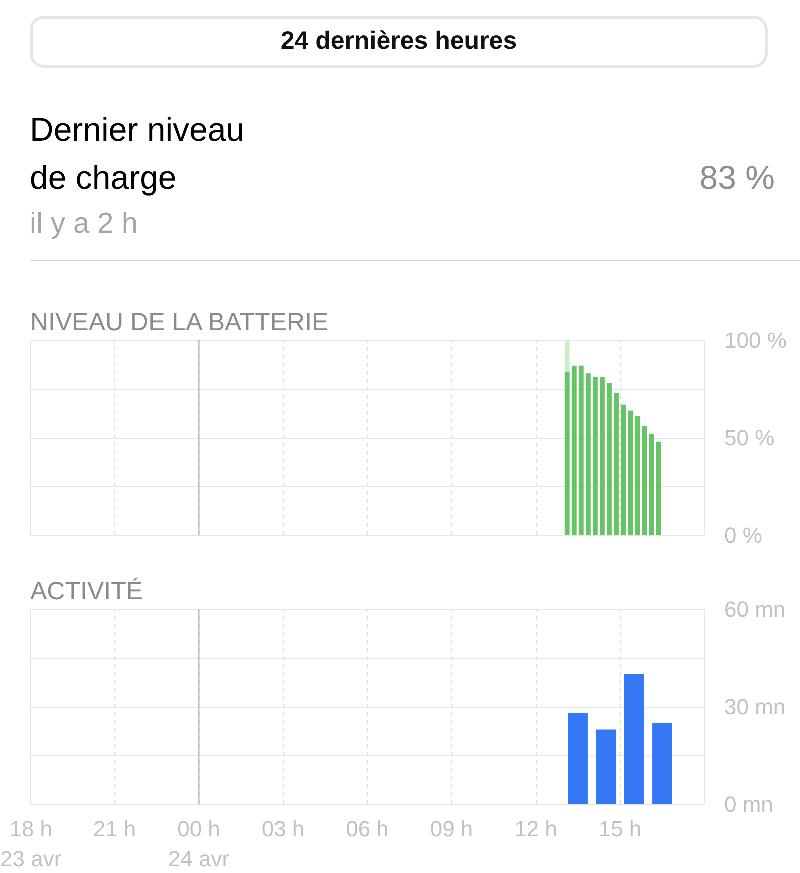 This screenshot has width=800, height=873. What do you see at coordinates (452, 829) in the screenshot?
I see `x-tick-label: 09 h` at bounding box center [452, 829].